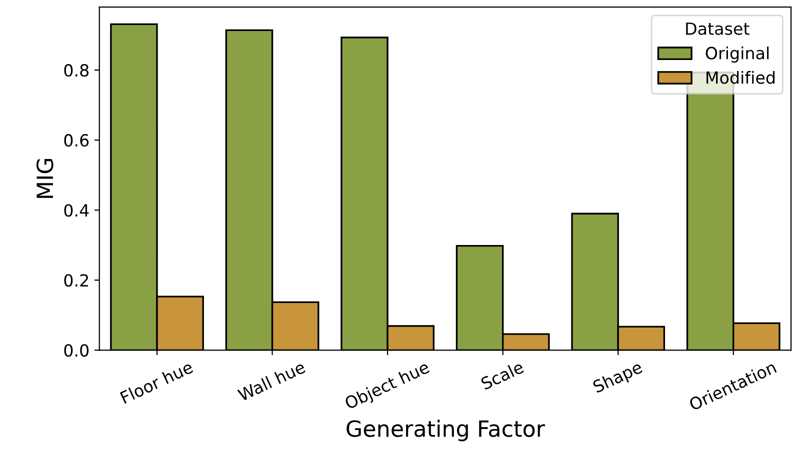 The height and width of the screenshot is (470, 795). I want to click on legend-label: Modified, so click(740, 77).